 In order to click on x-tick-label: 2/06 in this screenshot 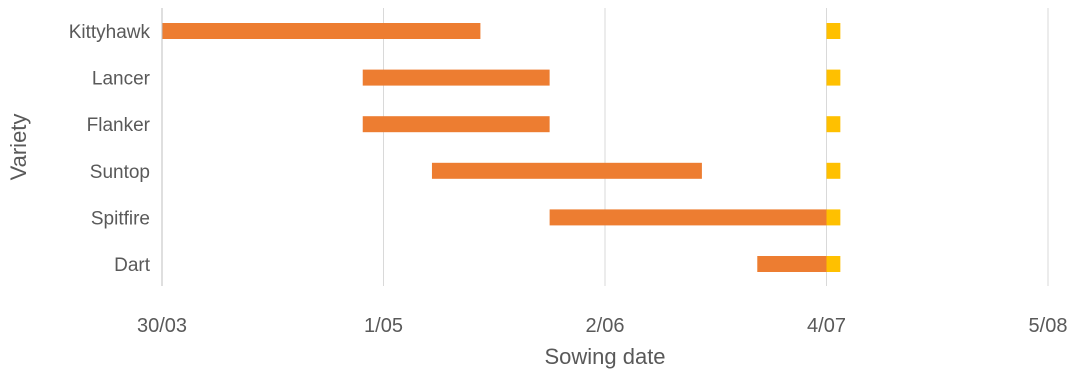, I will do `click(605, 326)`.